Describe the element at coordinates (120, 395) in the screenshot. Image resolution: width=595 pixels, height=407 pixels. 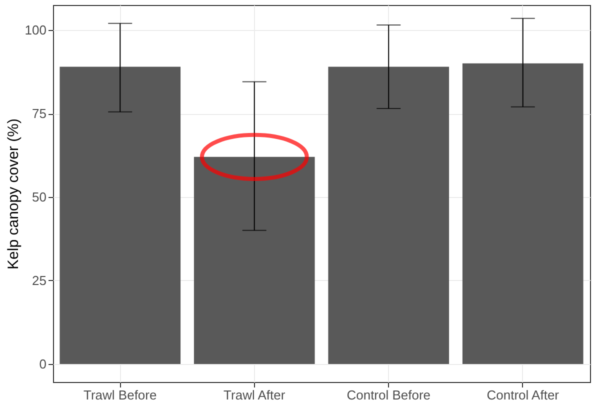
I see `x-tick-label: Trawl Before` at that location.